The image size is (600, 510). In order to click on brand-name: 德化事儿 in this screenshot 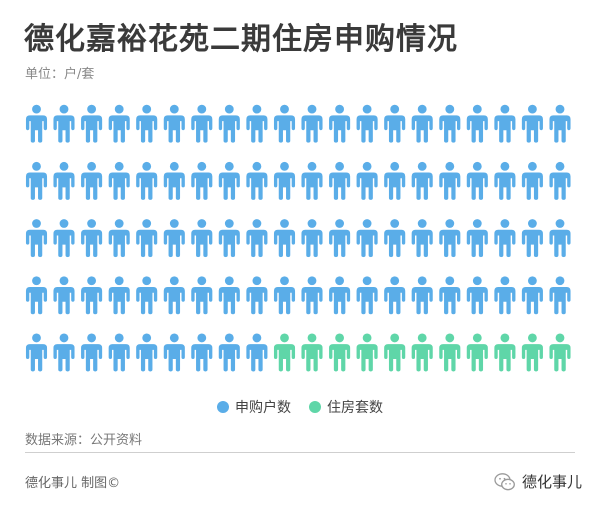, I will do `click(551, 482)`.